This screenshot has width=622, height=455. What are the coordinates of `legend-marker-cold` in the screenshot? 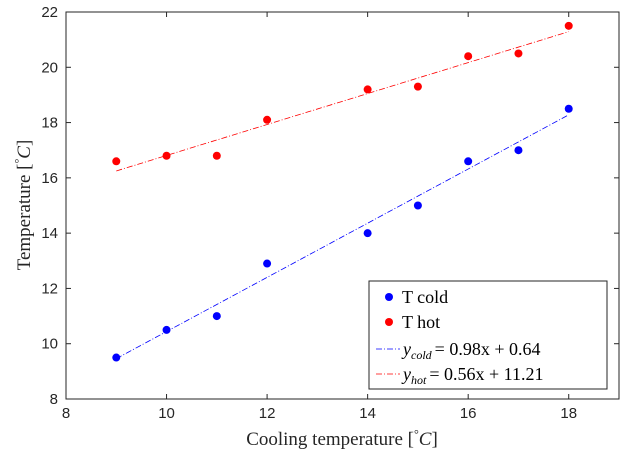 It's located at (389, 297).